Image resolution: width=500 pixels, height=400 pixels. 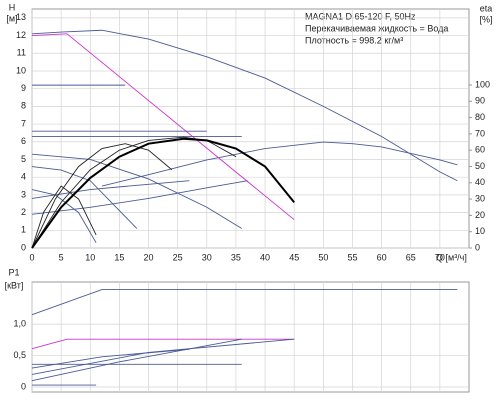 What do you see at coordinates (480, 215) in the screenshot?
I see `y2-tick-label: 20` at bounding box center [480, 215].